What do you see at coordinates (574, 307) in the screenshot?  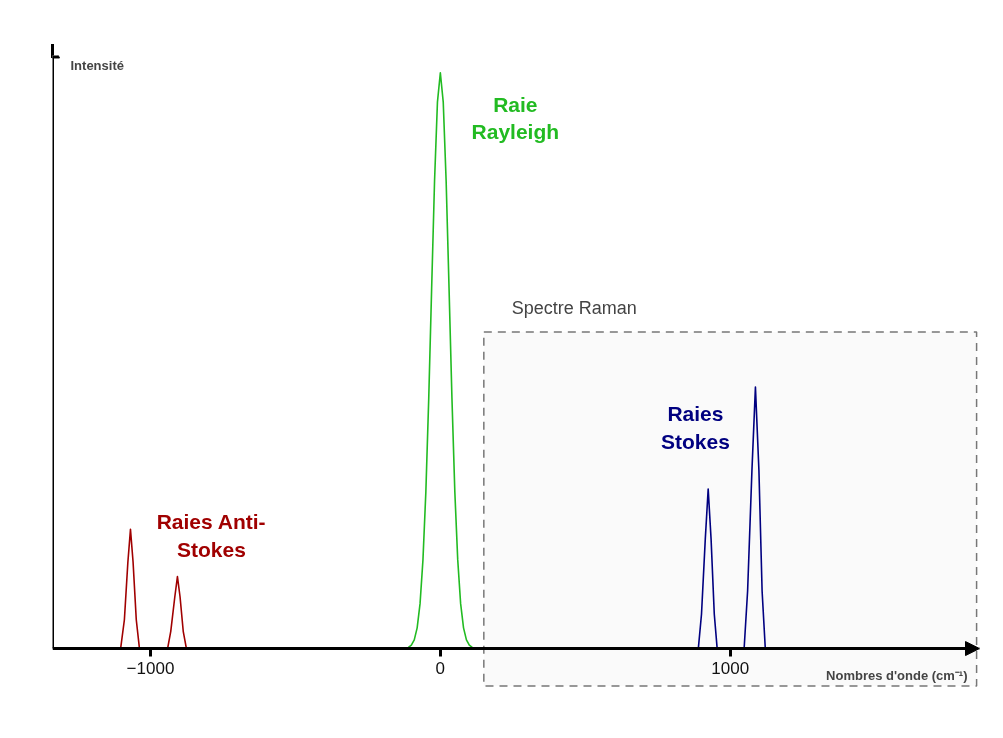 I see `band-label: Spectre Raman` at bounding box center [574, 307].